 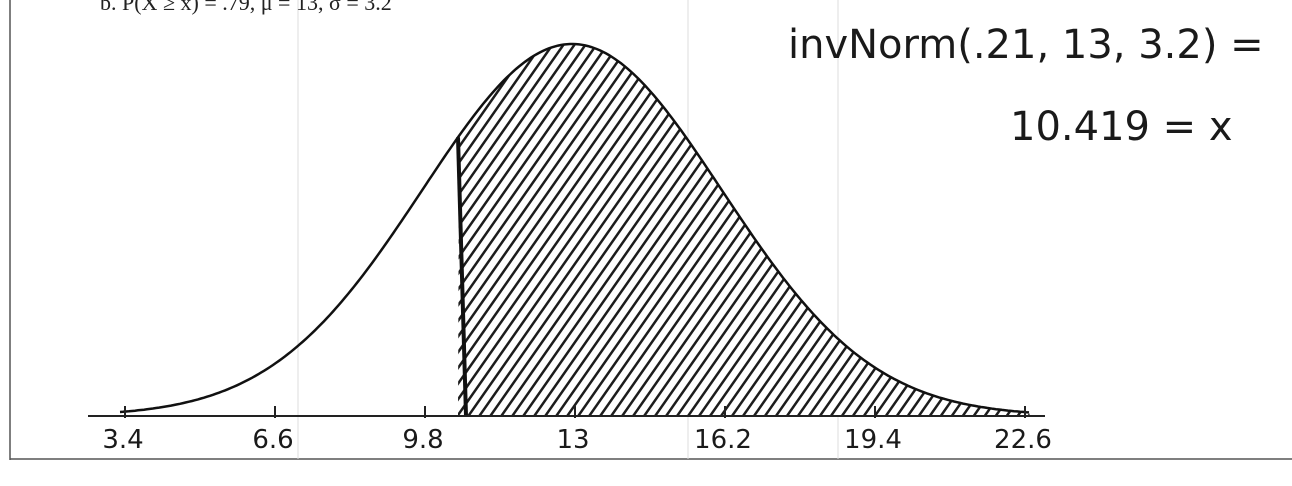 What do you see at coordinates (122, 440) in the screenshot?
I see `axis-label: 3.4` at bounding box center [122, 440].